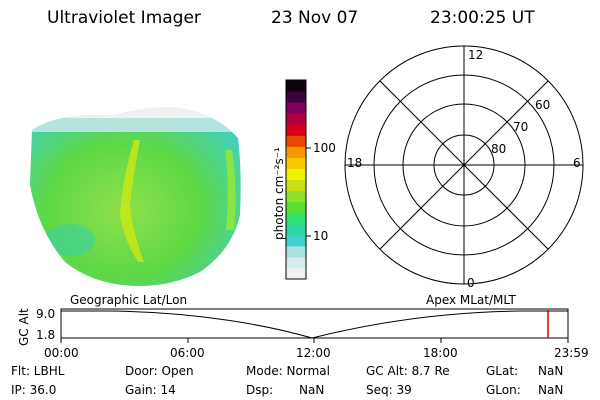  What do you see at coordinates (312, 390) in the screenshot?
I see `dsp-value: NaN` at bounding box center [312, 390].